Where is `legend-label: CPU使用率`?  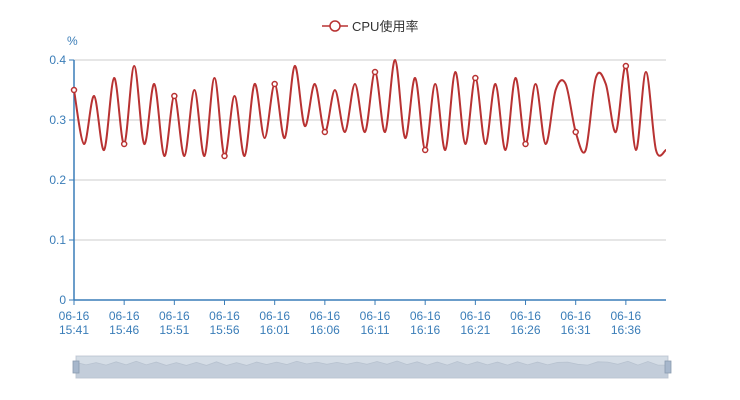 legend-label: CPU使用率 is located at coordinates (385, 26).